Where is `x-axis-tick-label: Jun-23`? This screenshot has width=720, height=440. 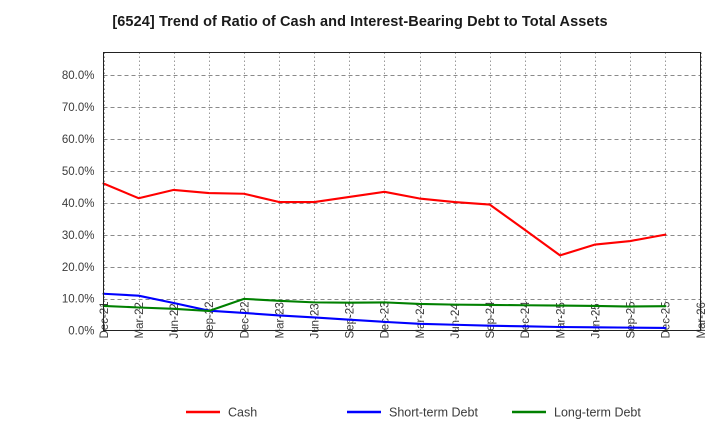 x-axis-tick-label: Jun-23 is located at coordinates (316, 320).